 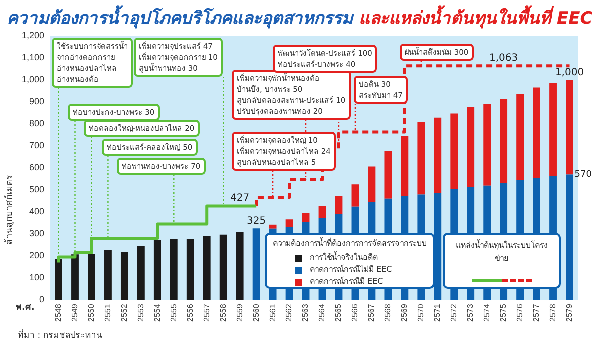 What do you see at coordinates (289, 313) in the screenshot?
I see `x-tick-label: 2562` at bounding box center [289, 313].